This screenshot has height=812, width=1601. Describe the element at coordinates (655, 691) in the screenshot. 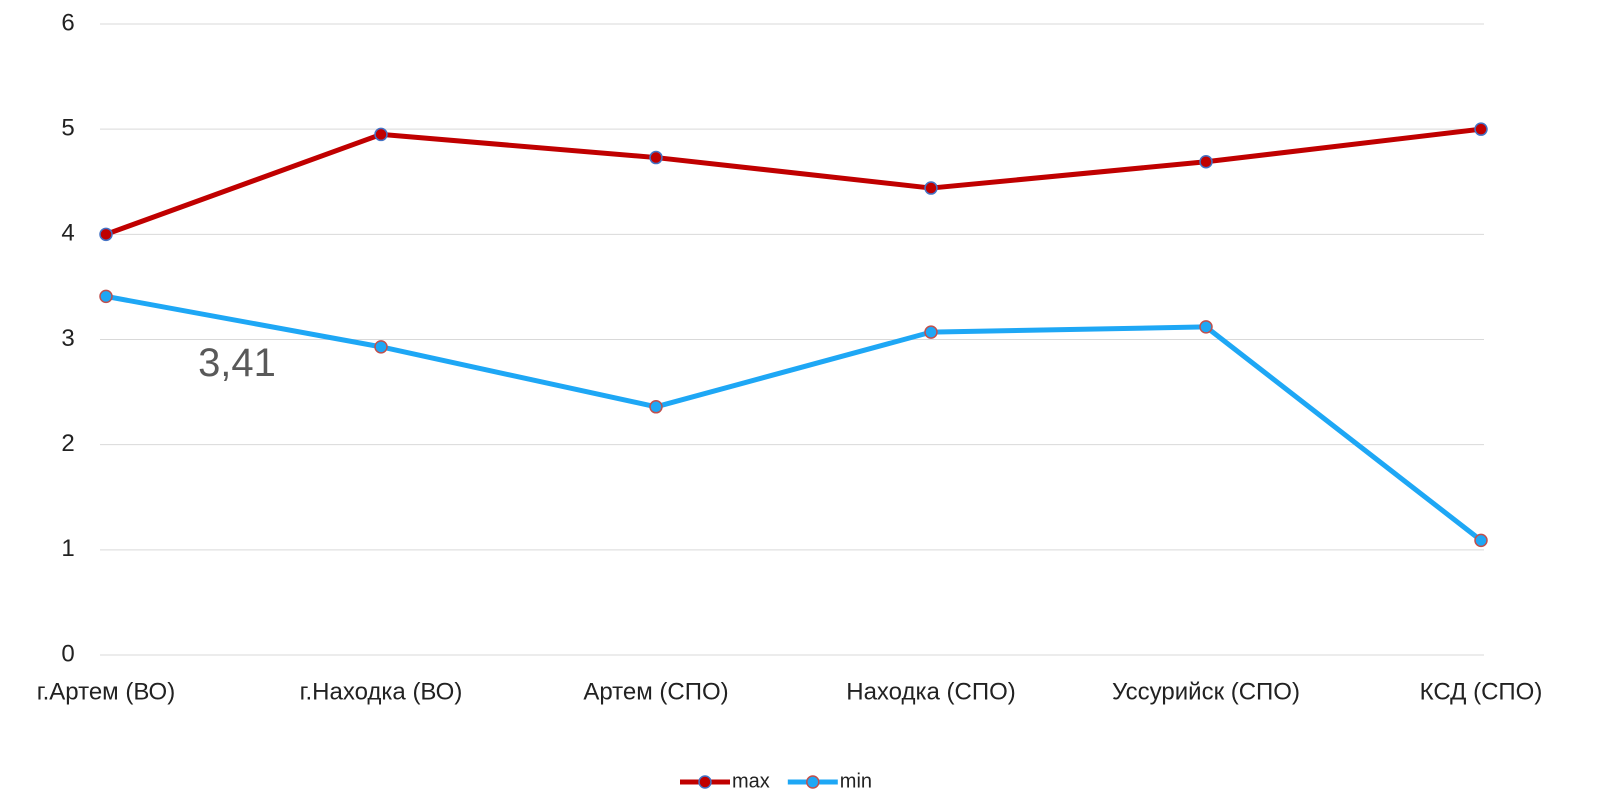

I see `x-tick-label: Артем (СПО)` at that location.